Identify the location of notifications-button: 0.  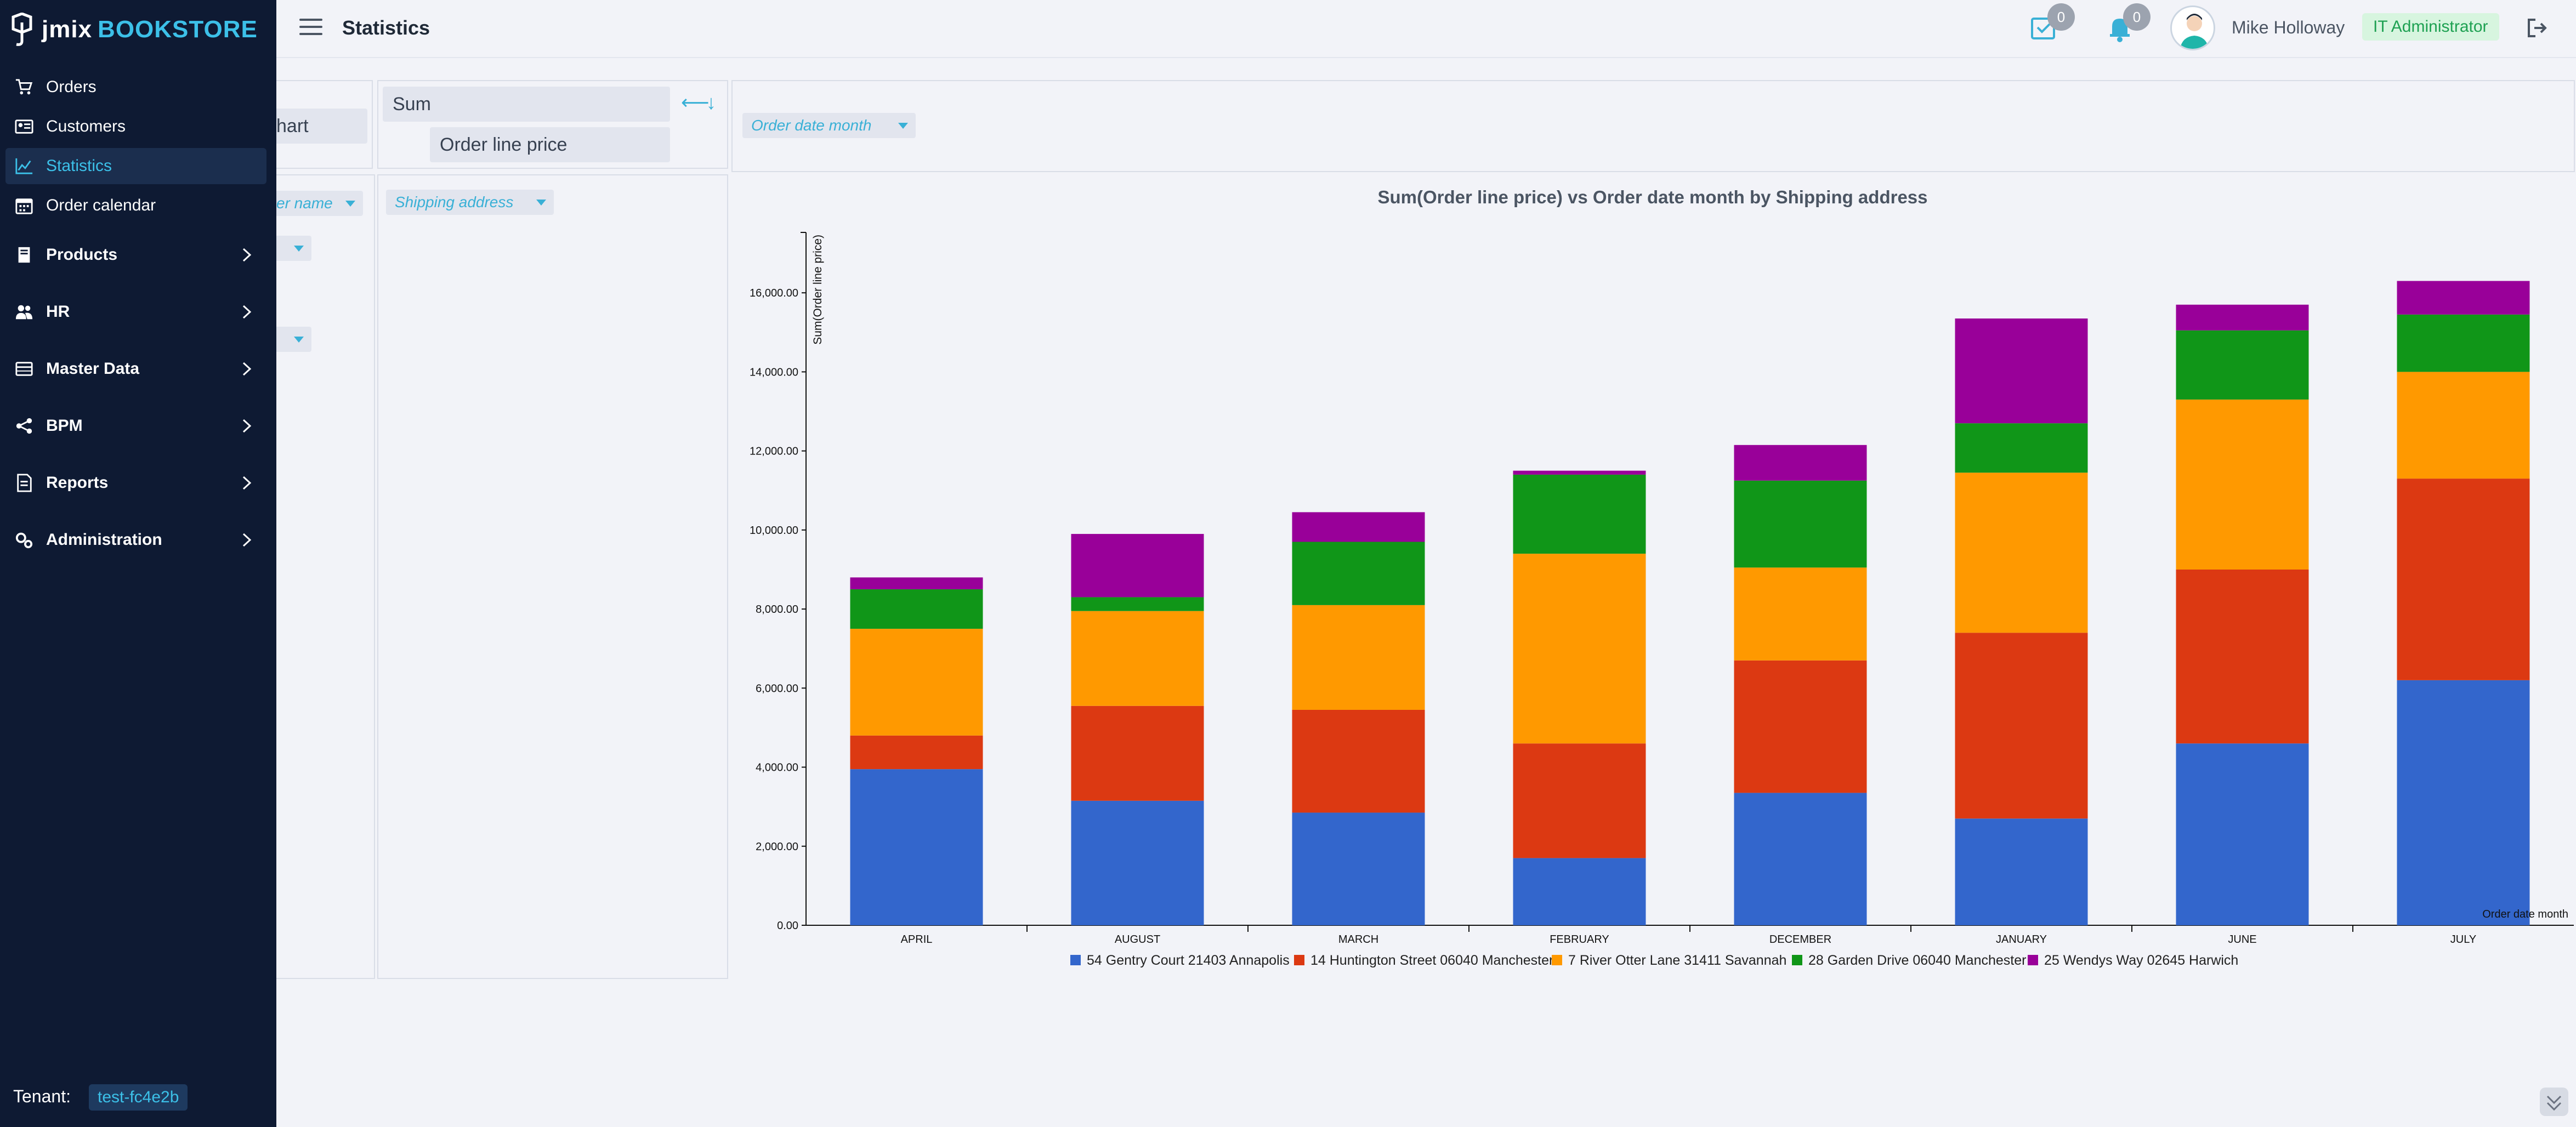
(2127, 23).